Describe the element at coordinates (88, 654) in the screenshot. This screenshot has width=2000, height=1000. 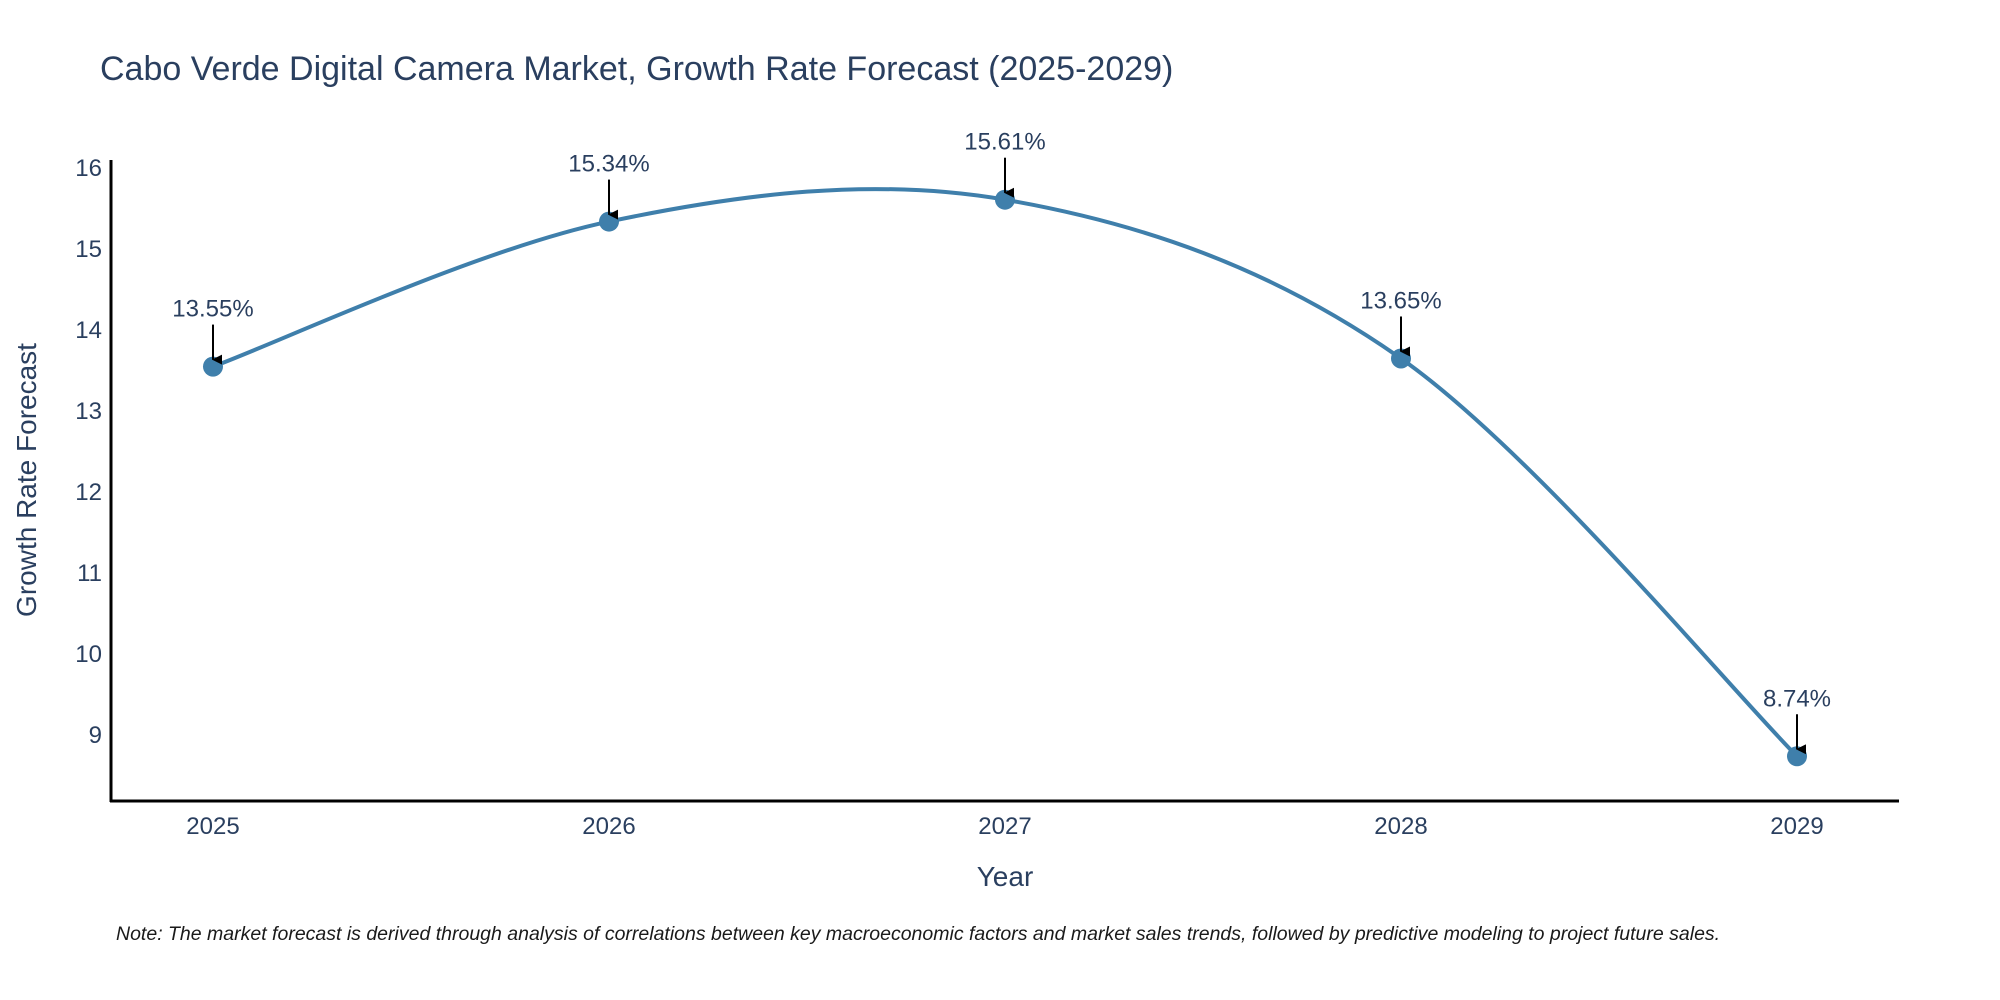
I see `y-tick-label: 10` at that location.